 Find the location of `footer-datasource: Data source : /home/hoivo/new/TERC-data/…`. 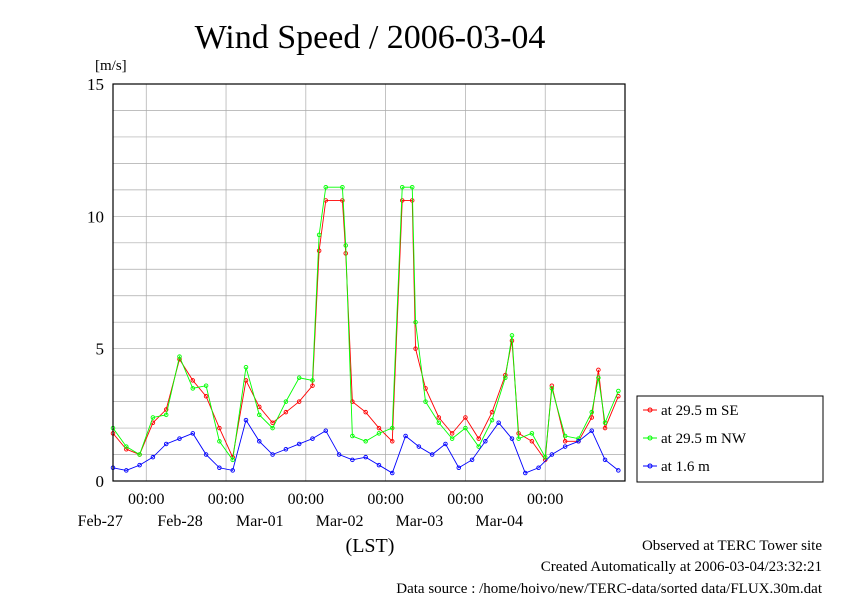

footer-datasource: Data source : /home/hoivo/new/TERC-data/… is located at coordinates (609, 588).